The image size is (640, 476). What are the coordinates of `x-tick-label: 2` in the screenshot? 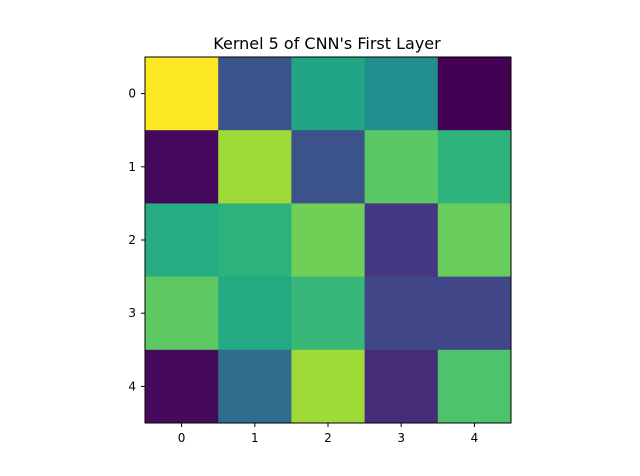 It's located at (328, 438).